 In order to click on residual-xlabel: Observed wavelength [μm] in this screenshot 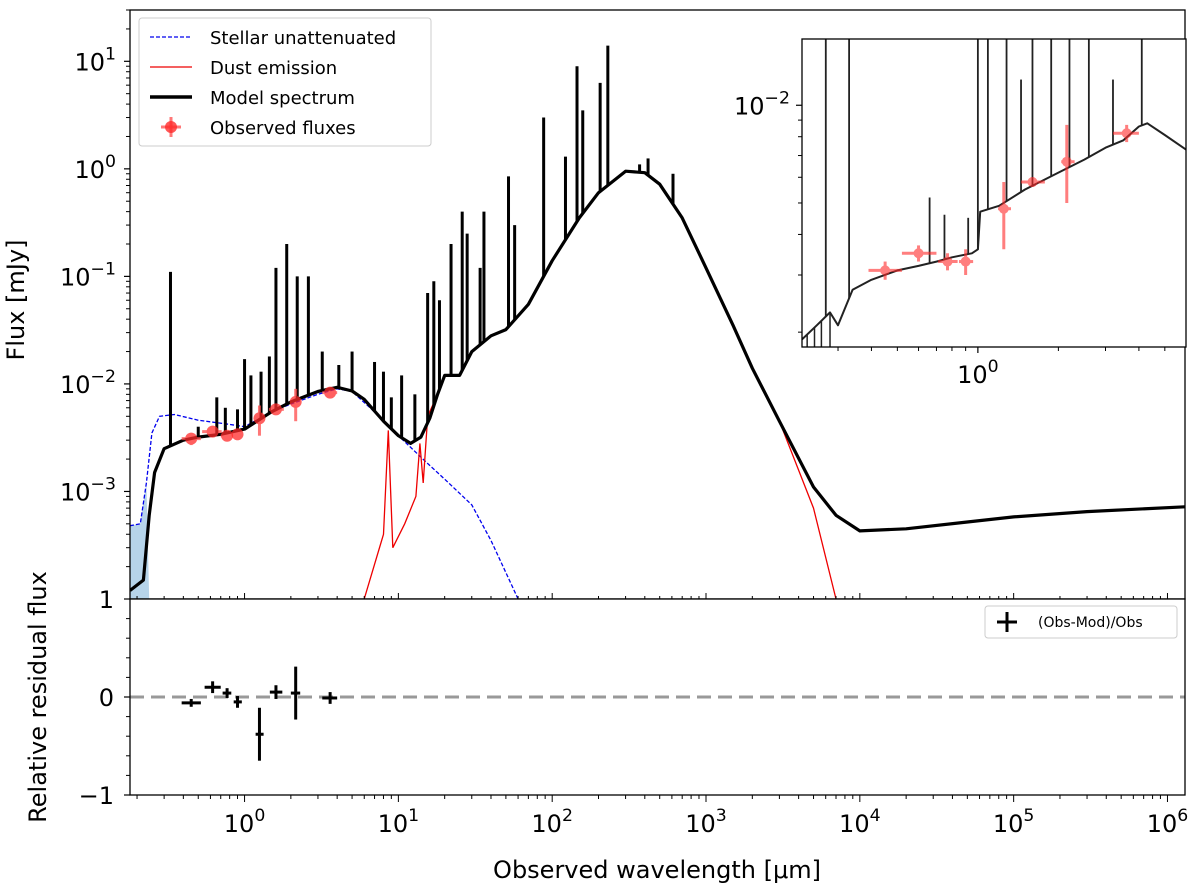, I will do `click(657, 870)`.